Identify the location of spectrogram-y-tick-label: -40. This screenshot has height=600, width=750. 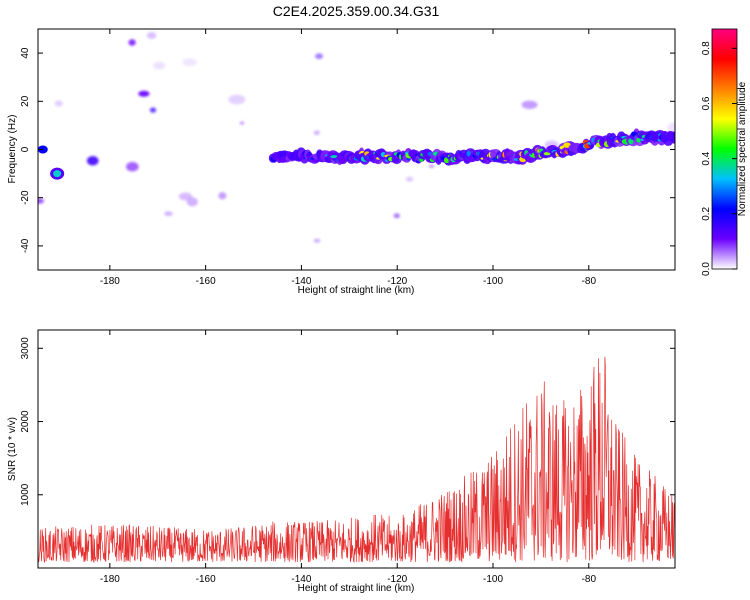
(25, 245).